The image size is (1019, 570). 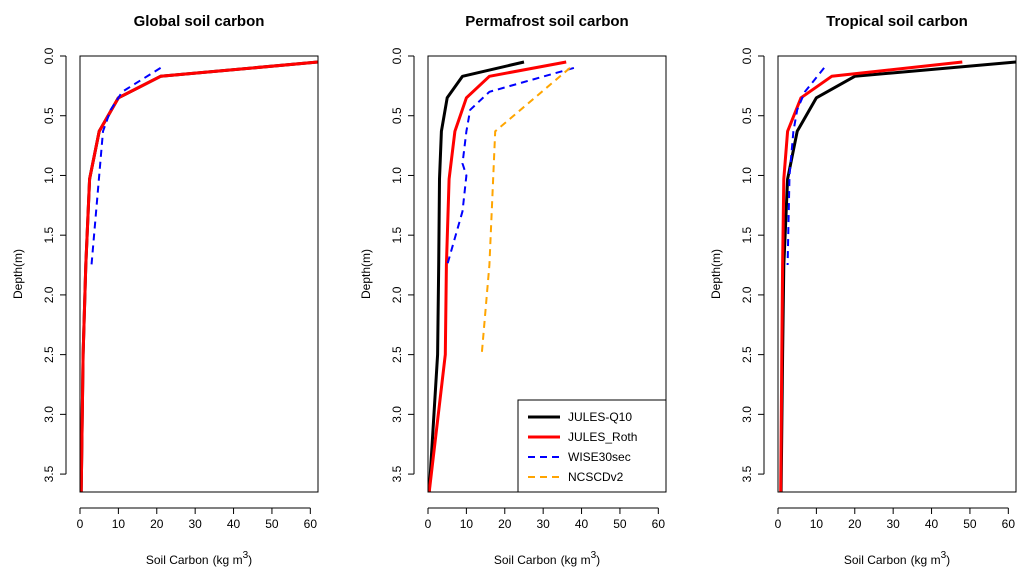 I want to click on legend-label: WISE30sec, so click(x=599, y=457).